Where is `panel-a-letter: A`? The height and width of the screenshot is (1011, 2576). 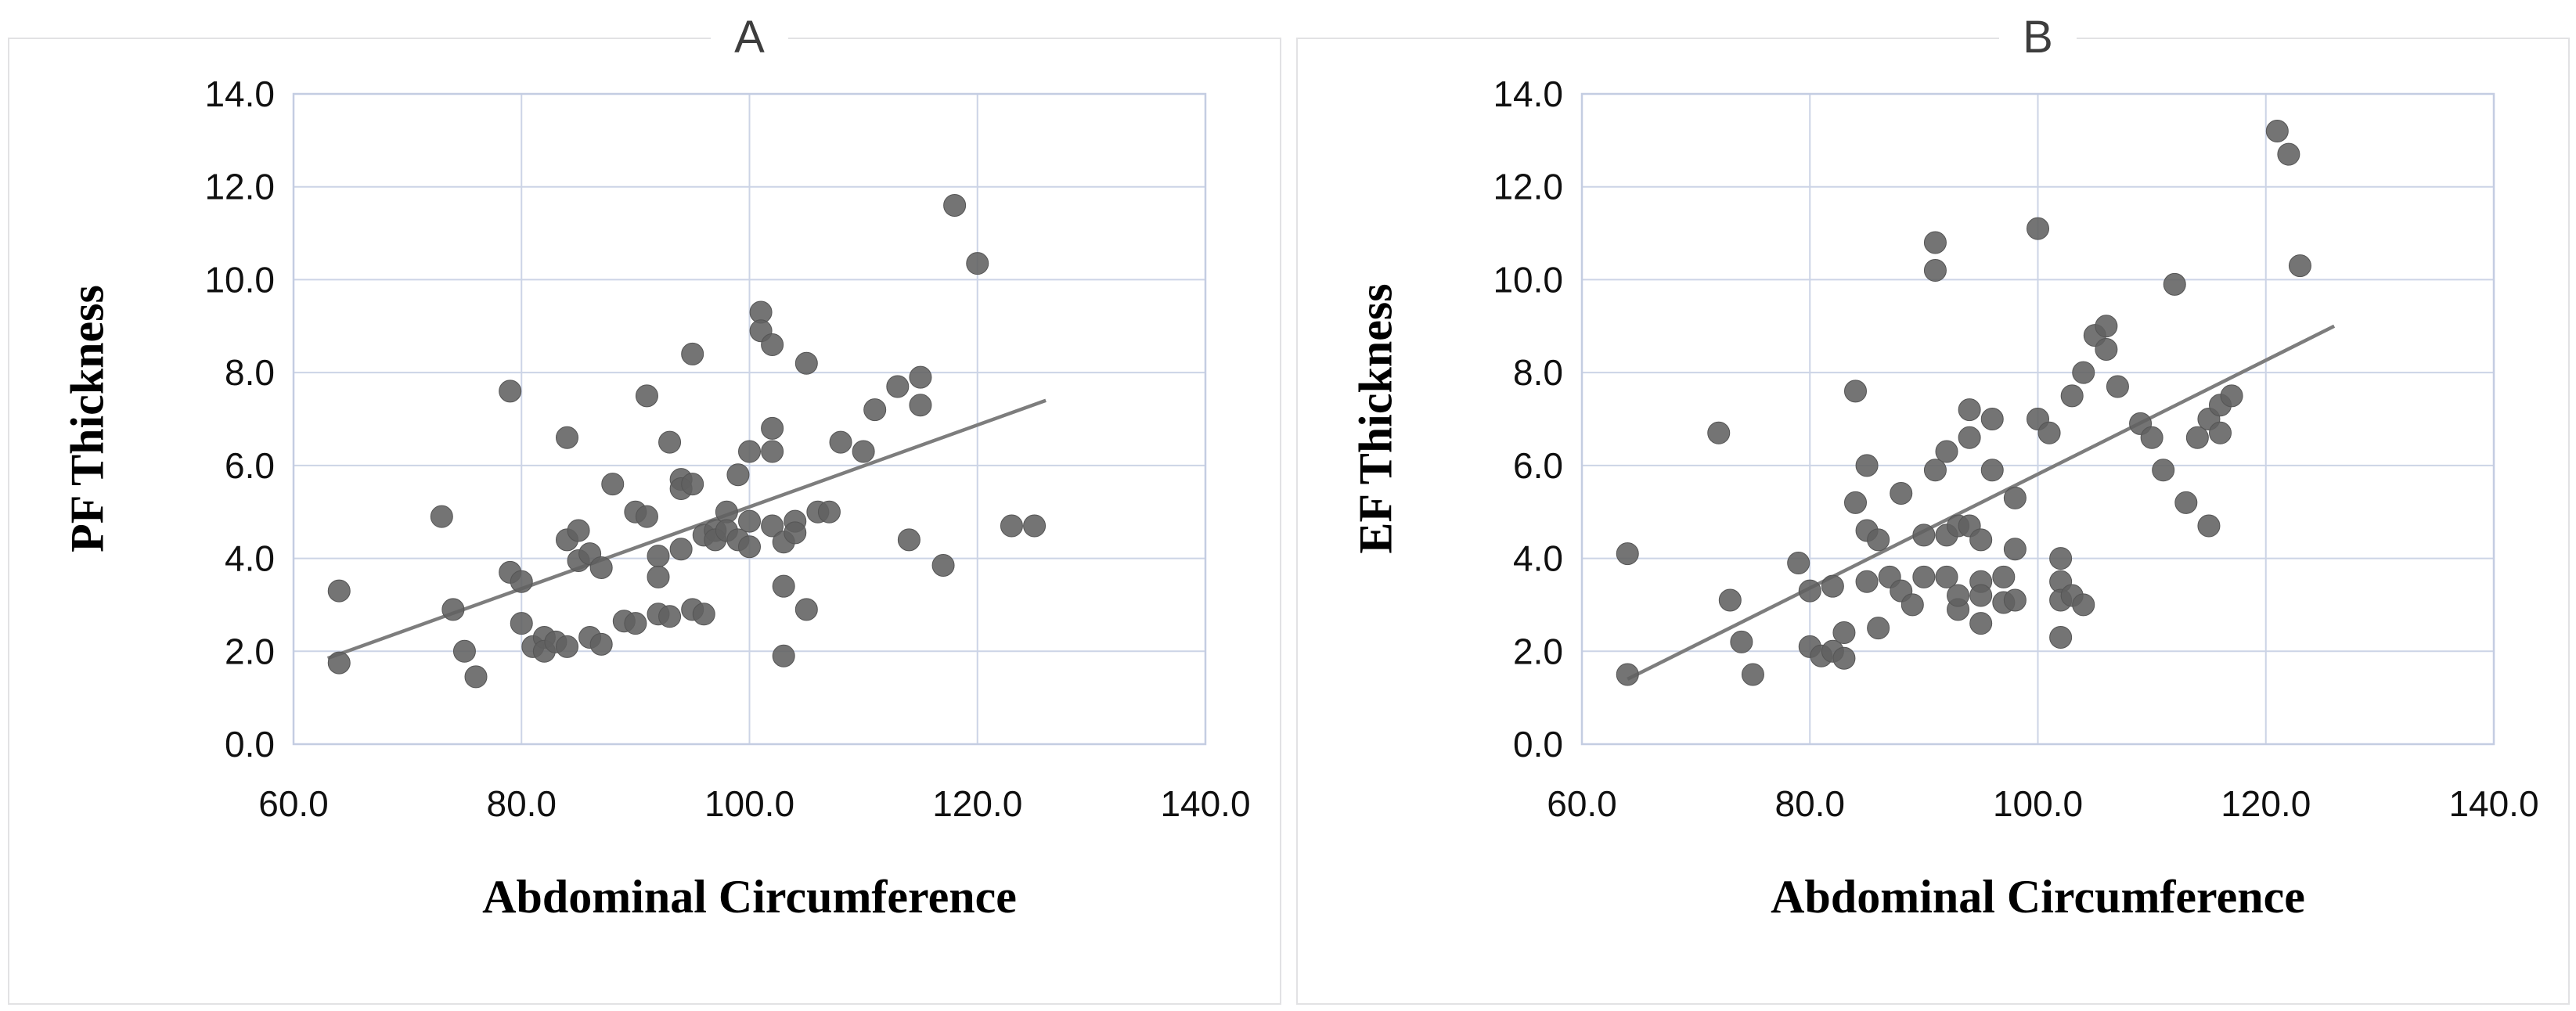
panel-a-letter: A is located at coordinates (749, 37).